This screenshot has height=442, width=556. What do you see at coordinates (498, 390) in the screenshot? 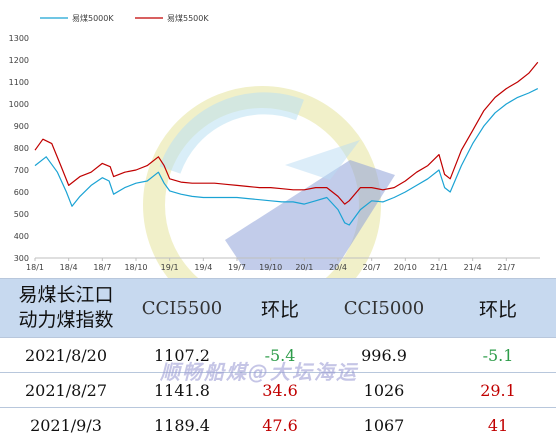
I see `cell-change-5000: 29.1` at bounding box center [498, 390].